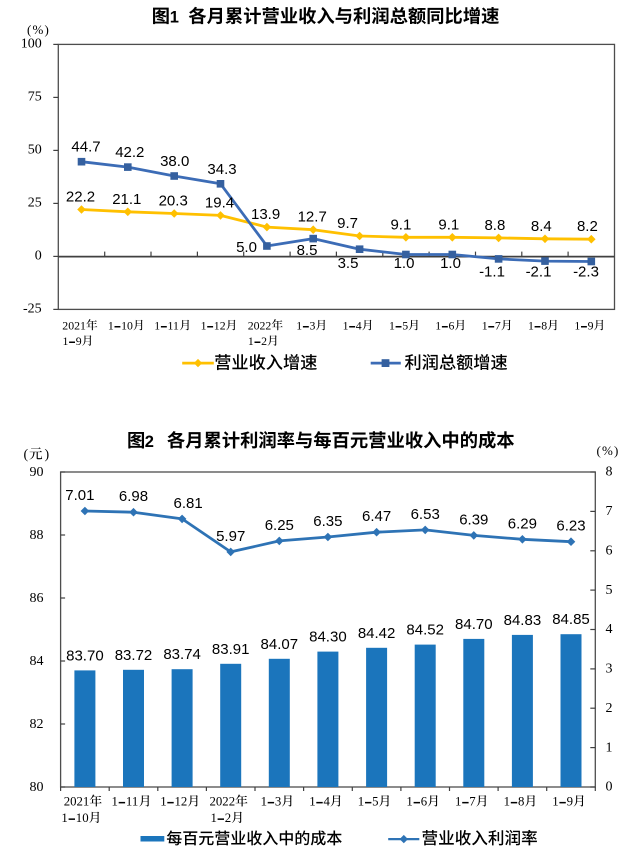  Describe the element at coordinates (539, 272) in the screenshot. I see `svg-text: -2.1` at that location.